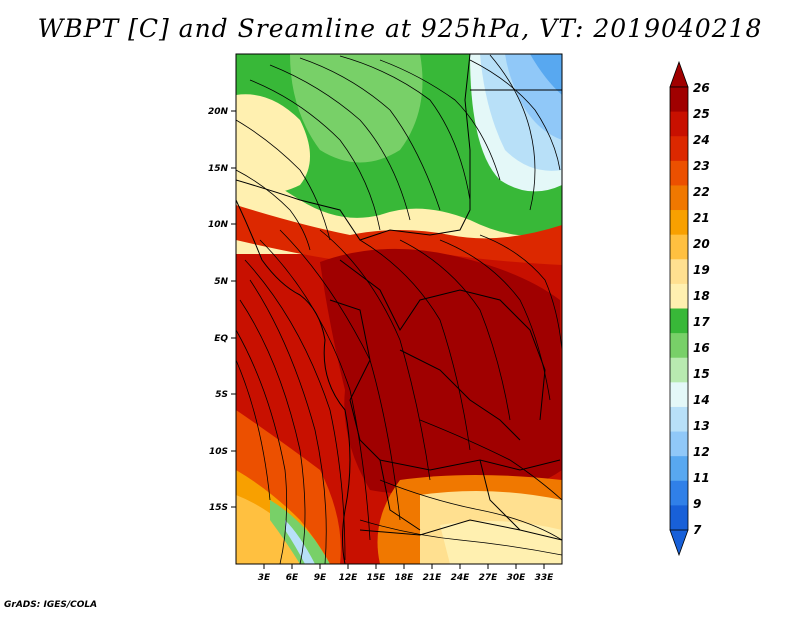  What do you see at coordinates (218, 112) in the screenshot?
I see `y-tick-label: 20N` at bounding box center [218, 112].